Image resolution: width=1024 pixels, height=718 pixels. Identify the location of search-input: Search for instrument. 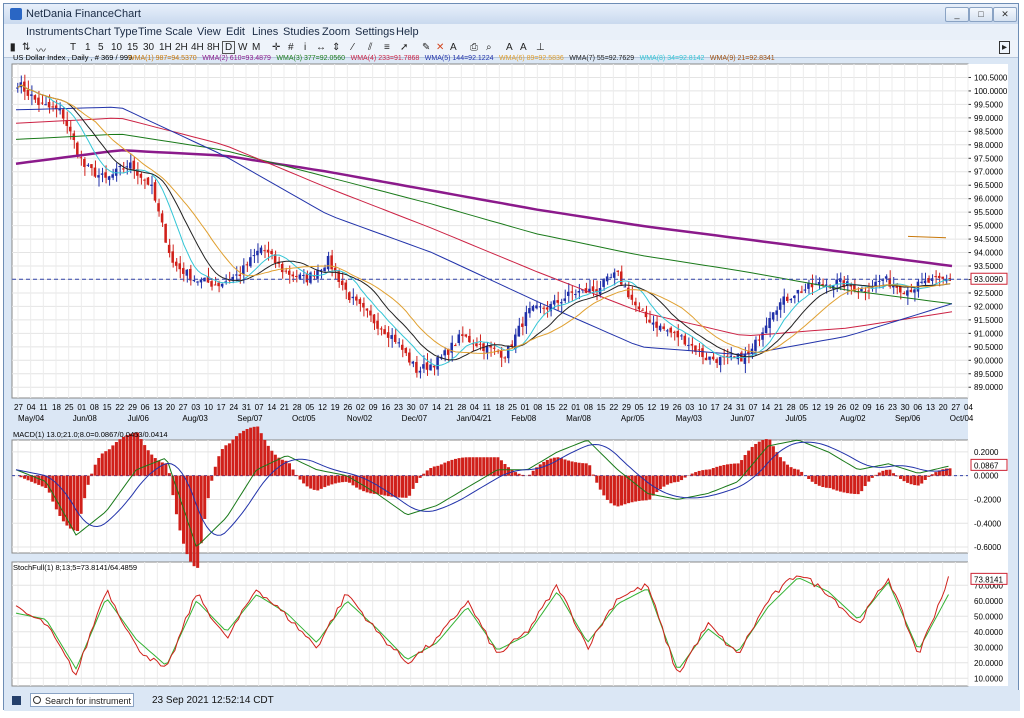
(82, 700).